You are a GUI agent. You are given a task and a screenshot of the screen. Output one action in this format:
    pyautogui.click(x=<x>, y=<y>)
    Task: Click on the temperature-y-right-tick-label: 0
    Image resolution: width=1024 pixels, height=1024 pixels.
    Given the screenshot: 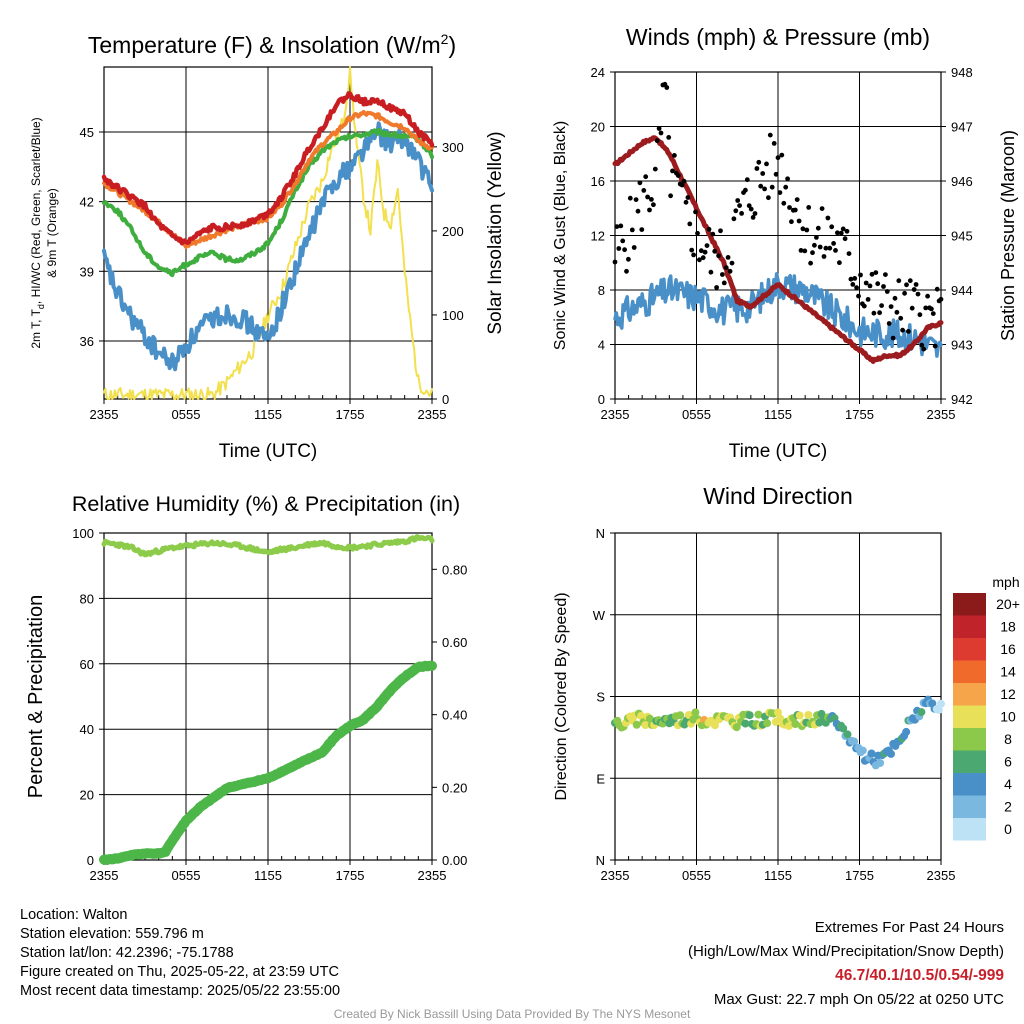 What is the action you would take?
    pyautogui.click(x=445, y=399)
    